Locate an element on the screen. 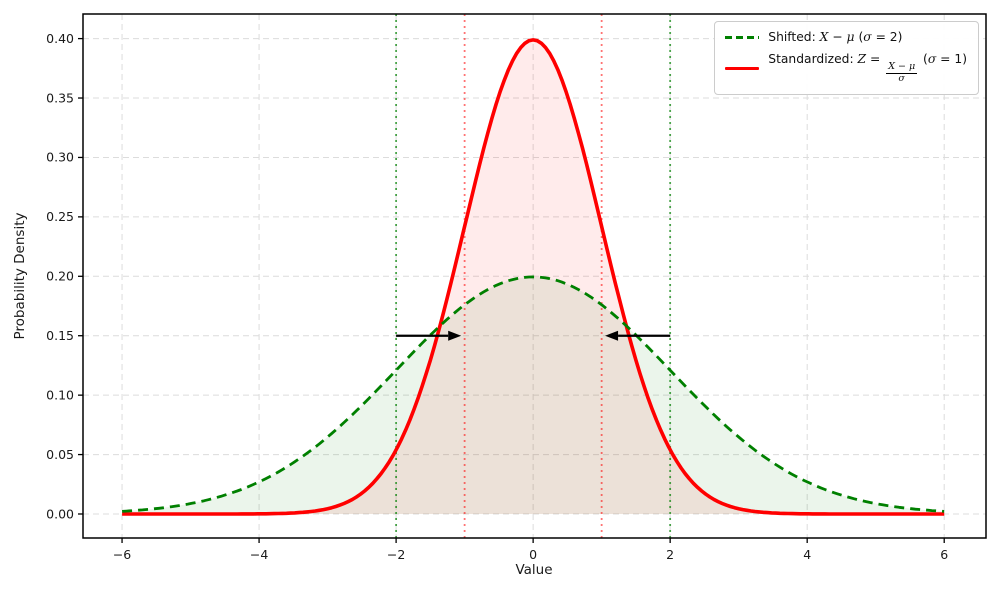 The height and width of the screenshot is (600, 1000). legend-text-part: Shifted: is located at coordinates (794, 37).